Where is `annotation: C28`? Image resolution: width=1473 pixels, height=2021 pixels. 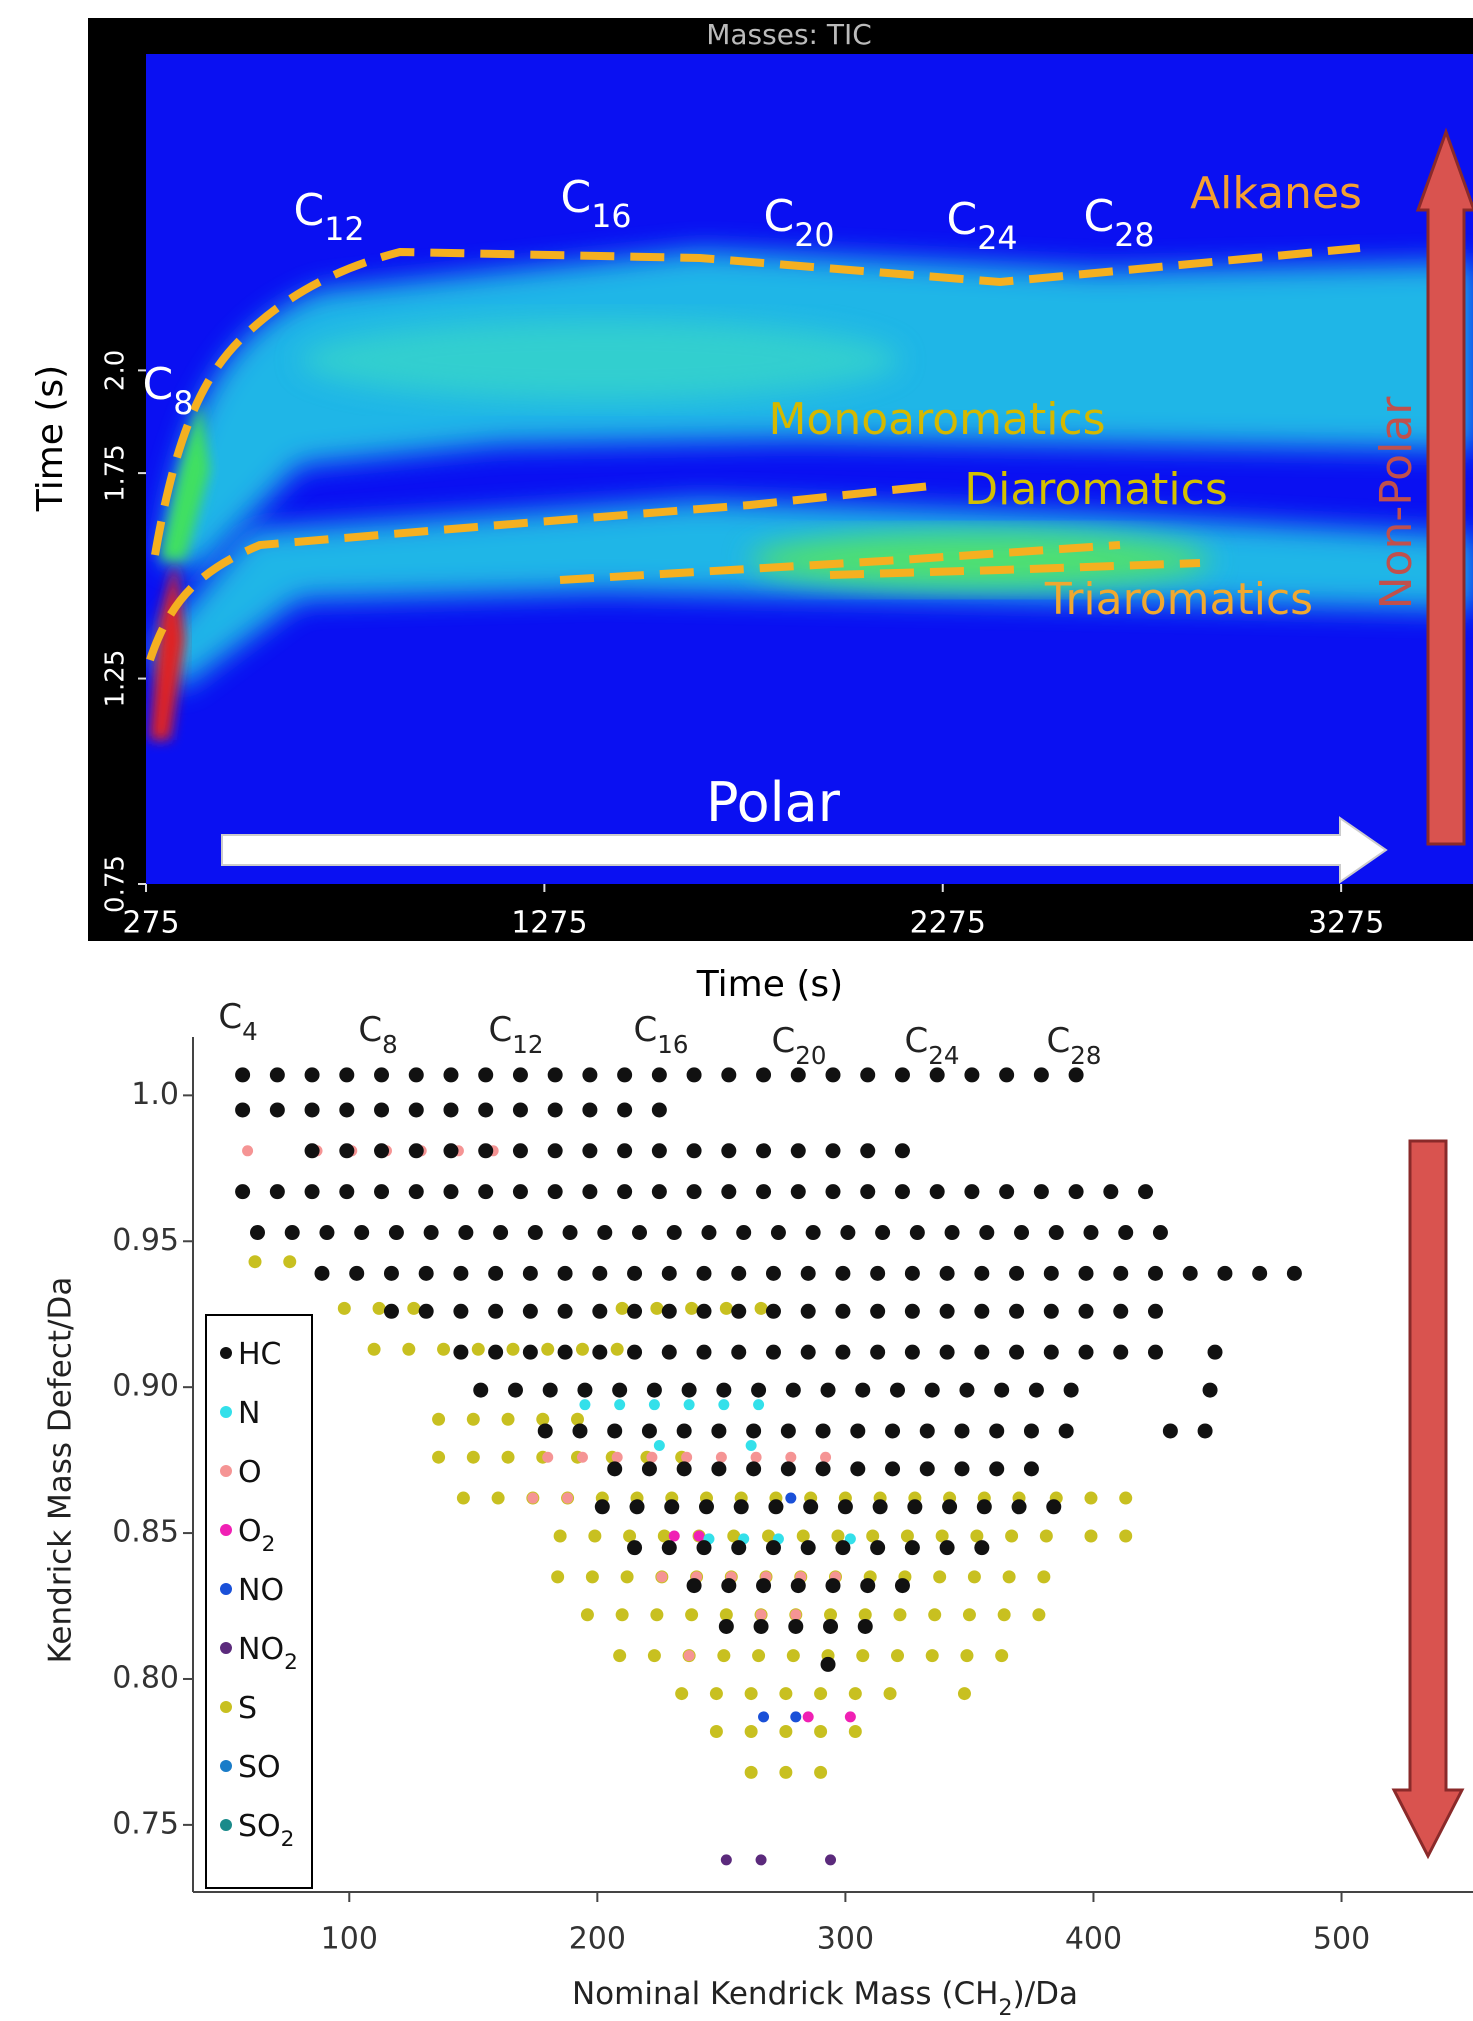
annotation: C28 is located at coordinates (1118, 222).